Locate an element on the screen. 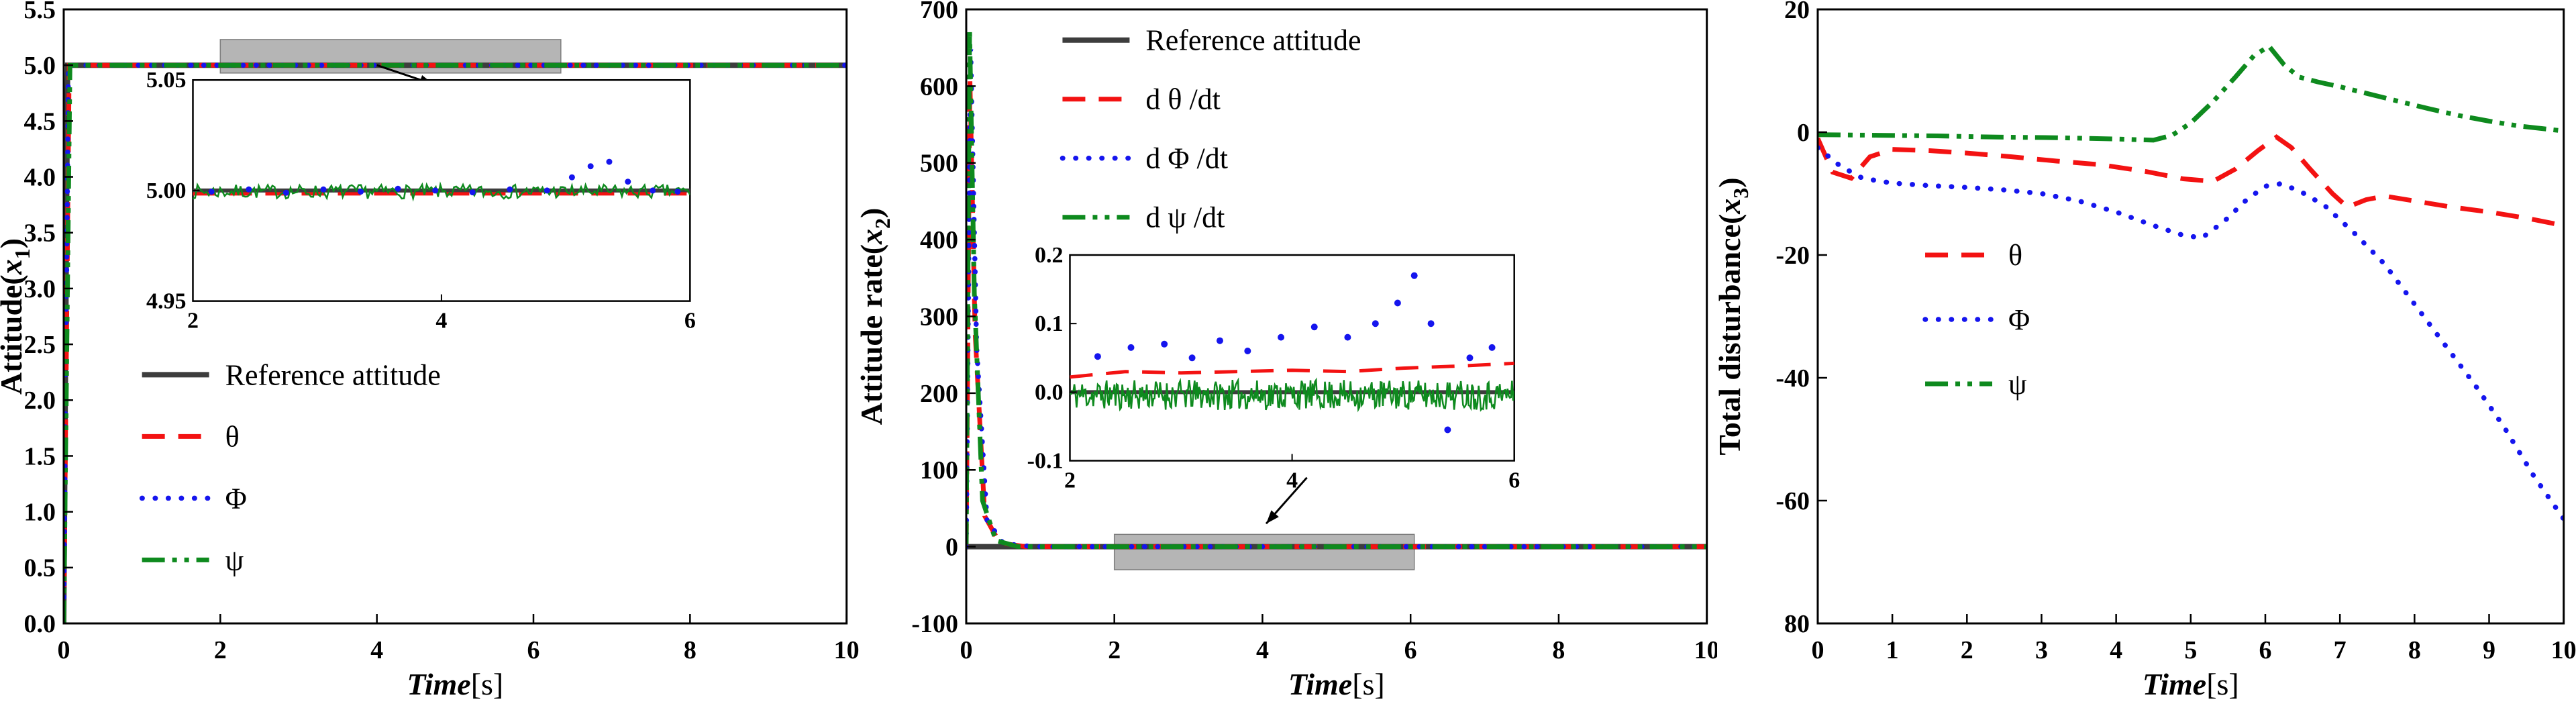 Image resolution: width=2576 pixels, height=712 pixels. series-dphi is located at coordinates (1295, 353).